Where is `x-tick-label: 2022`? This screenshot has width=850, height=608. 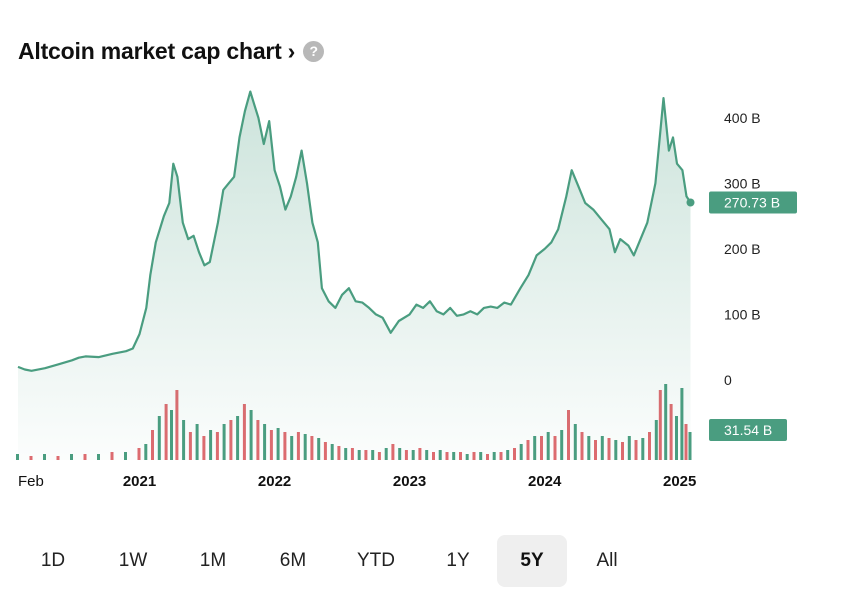
x-tick-label: 2022 is located at coordinates (274, 481).